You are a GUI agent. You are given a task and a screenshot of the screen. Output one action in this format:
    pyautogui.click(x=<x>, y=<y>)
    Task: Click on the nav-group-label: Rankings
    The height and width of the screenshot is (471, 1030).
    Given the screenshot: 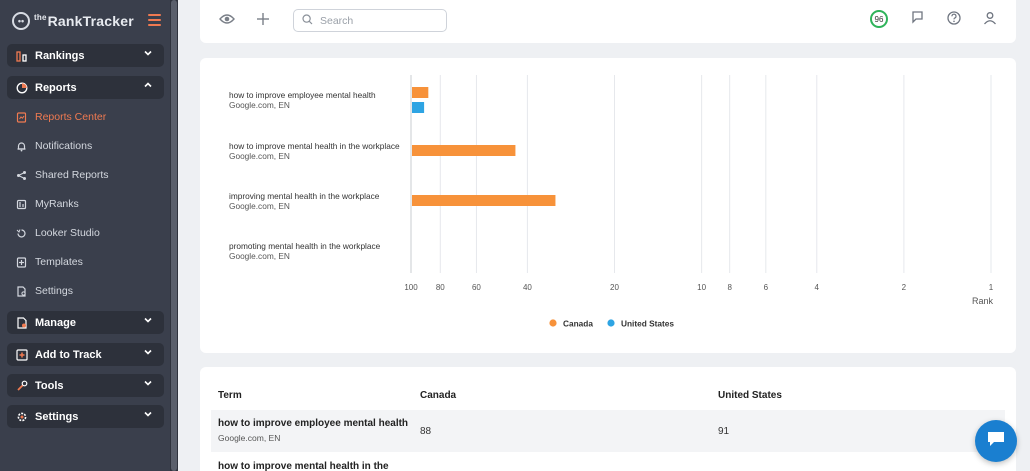 What is the action you would take?
    pyautogui.click(x=60, y=55)
    